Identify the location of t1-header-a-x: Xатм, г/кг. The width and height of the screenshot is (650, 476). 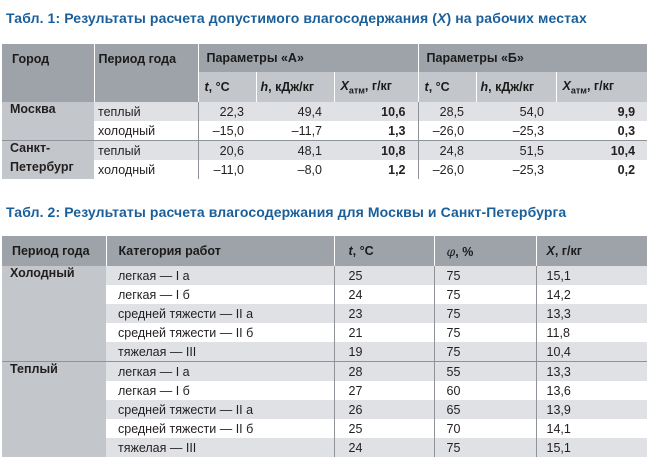
(376, 87).